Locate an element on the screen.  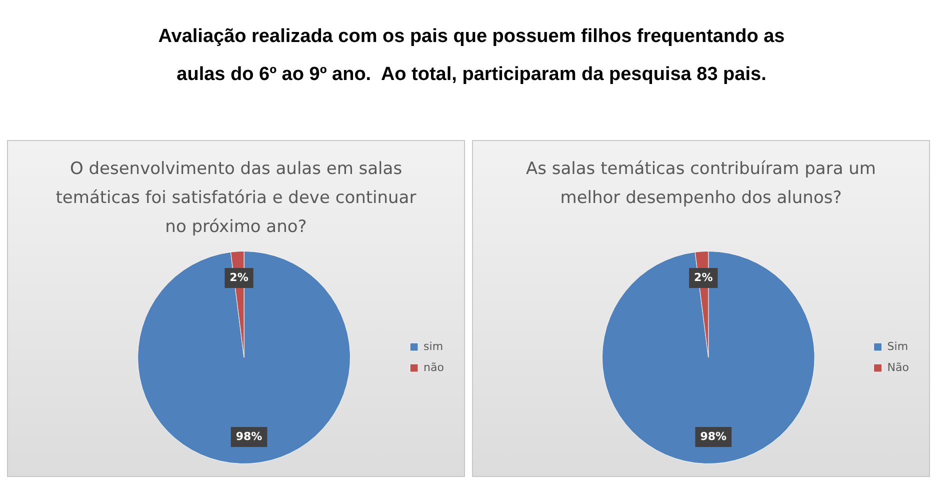
legend-label: Não is located at coordinates (898, 367).